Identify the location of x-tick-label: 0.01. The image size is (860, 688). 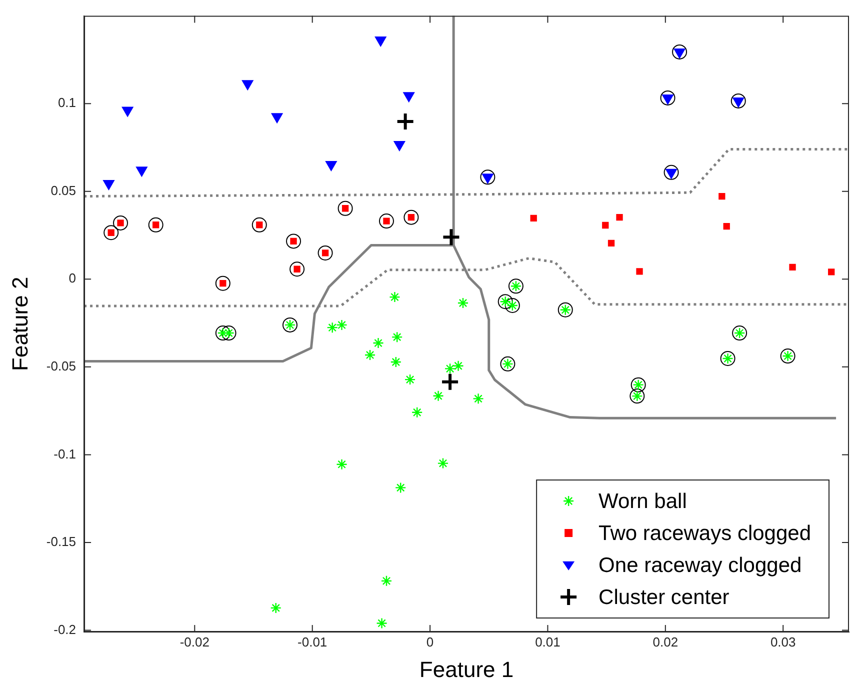
(547, 642).